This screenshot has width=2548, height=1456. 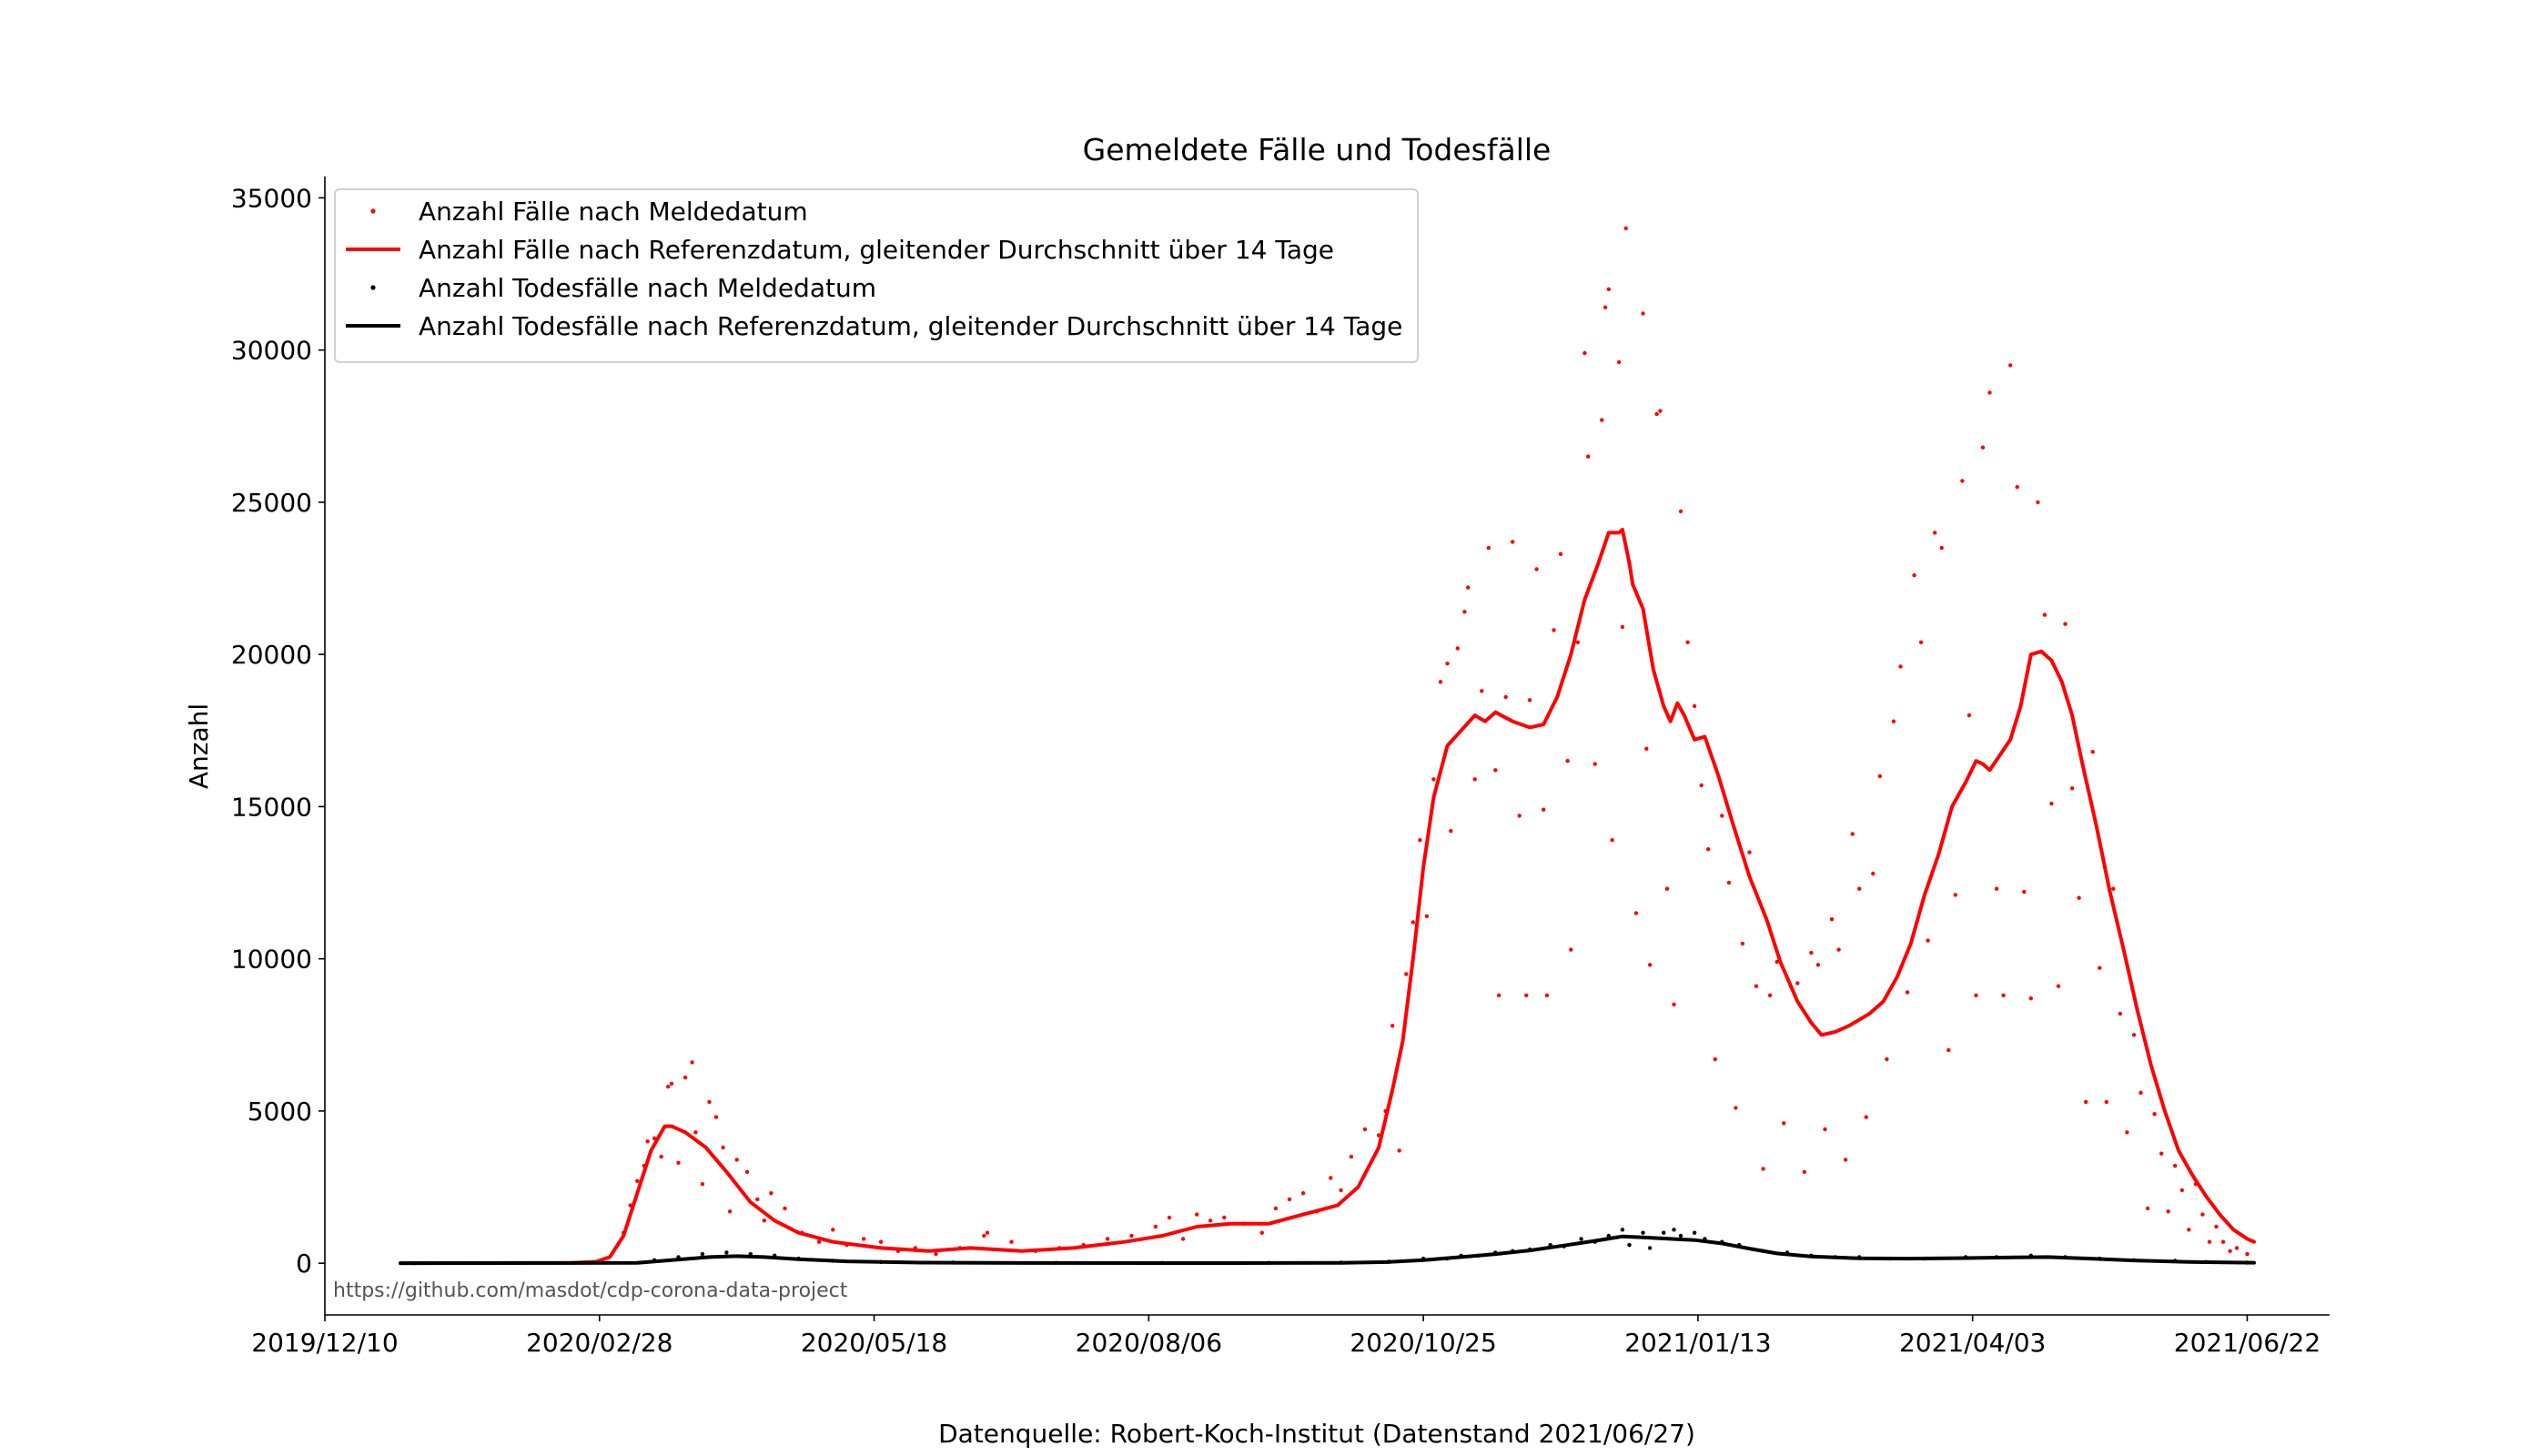 What do you see at coordinates (271, 655) in the screenshot?
I see `y-tick-label: 20000` at bounding box center [271, 655].